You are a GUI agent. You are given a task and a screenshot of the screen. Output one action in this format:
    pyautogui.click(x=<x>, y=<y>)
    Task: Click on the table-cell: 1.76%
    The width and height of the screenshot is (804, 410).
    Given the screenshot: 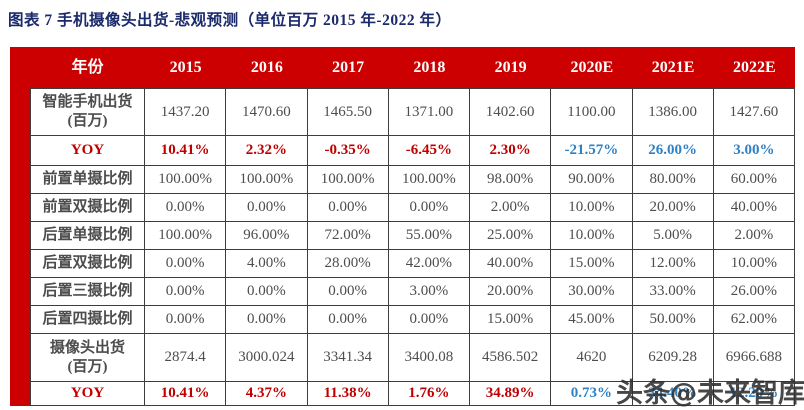 What is the action you would take?
    pyautogui.click(x=429, y=394)
    